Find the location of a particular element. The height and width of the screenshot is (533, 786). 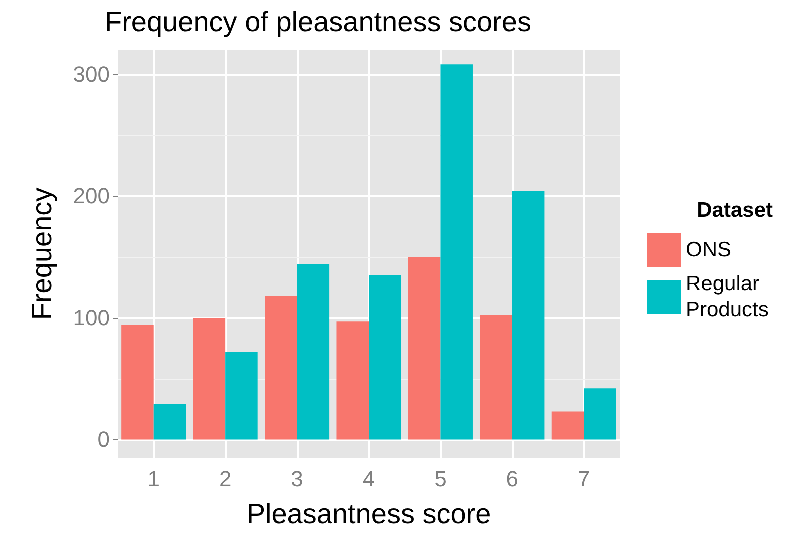

y-tick-label: 100 is located at coordinates (91, 317).